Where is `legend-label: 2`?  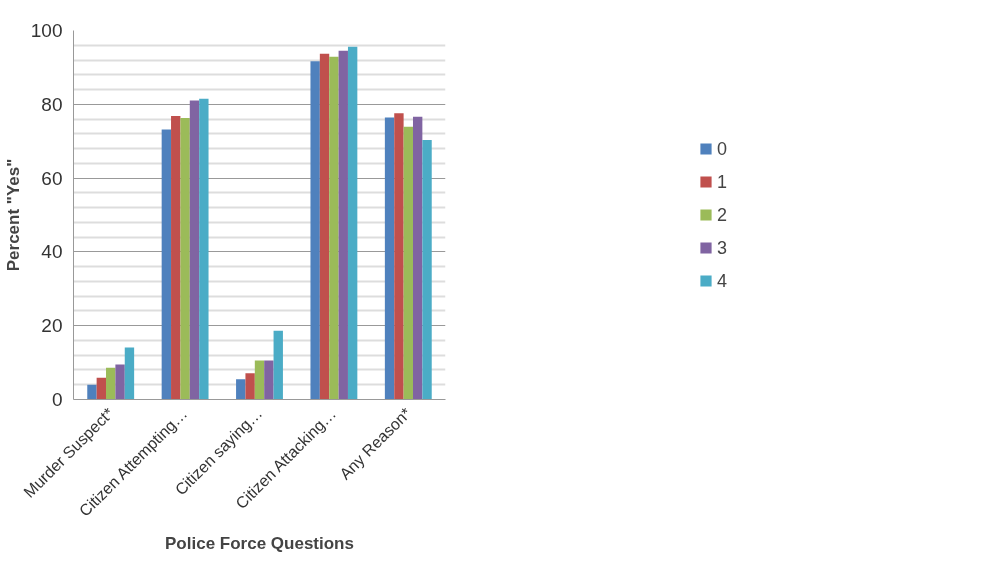 legend-label: 2 is located at coordinates (722, 214).